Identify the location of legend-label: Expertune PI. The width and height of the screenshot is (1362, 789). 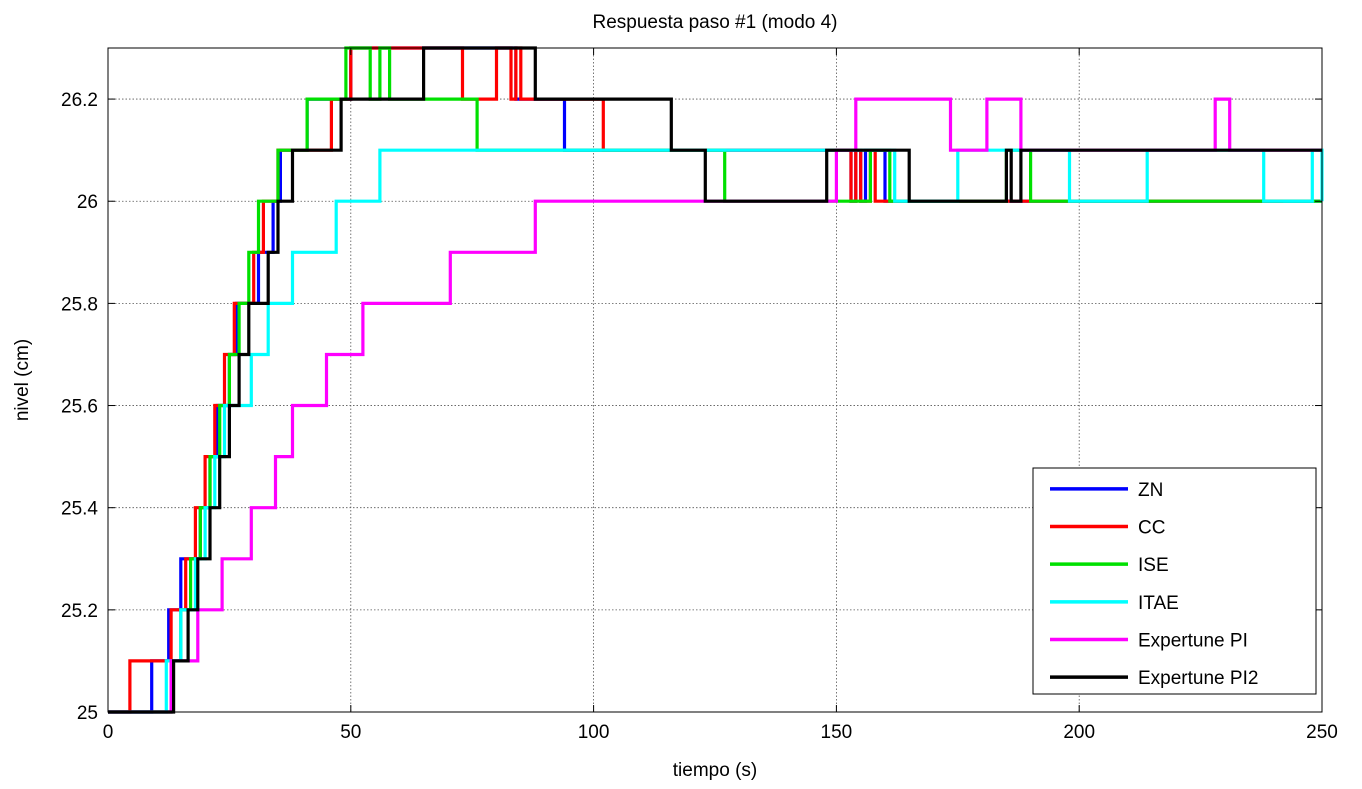
(1193, 641).